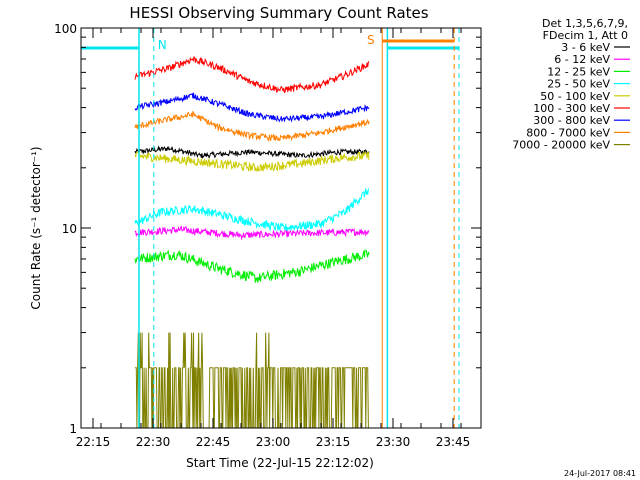 The width and height of the screenshot is (640, 480). What do you see at coordinates (280, 463) in the screenshot?
I see `x-axis-label: Start Time (22-Jul-15 22:12:02)` at bounding box center [280, 463].